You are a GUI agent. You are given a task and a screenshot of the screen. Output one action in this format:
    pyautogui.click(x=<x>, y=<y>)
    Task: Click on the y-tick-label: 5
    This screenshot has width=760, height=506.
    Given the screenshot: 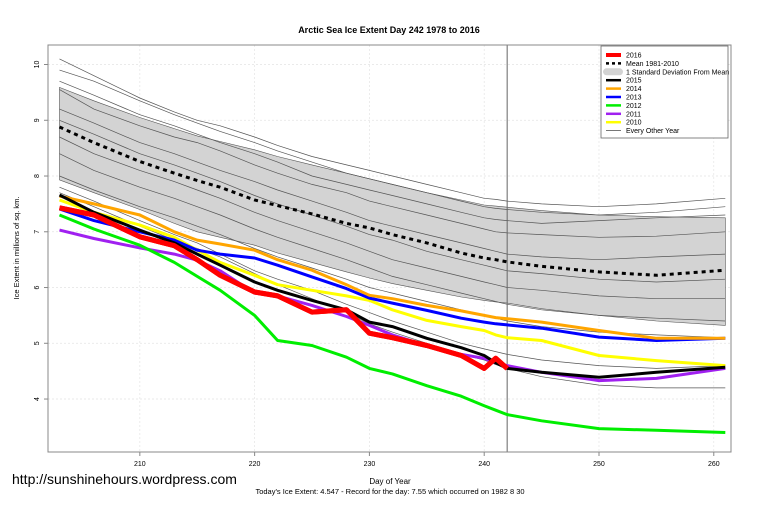 What is the action you would take?
    pyautogui.click(x=37, y=343)
    